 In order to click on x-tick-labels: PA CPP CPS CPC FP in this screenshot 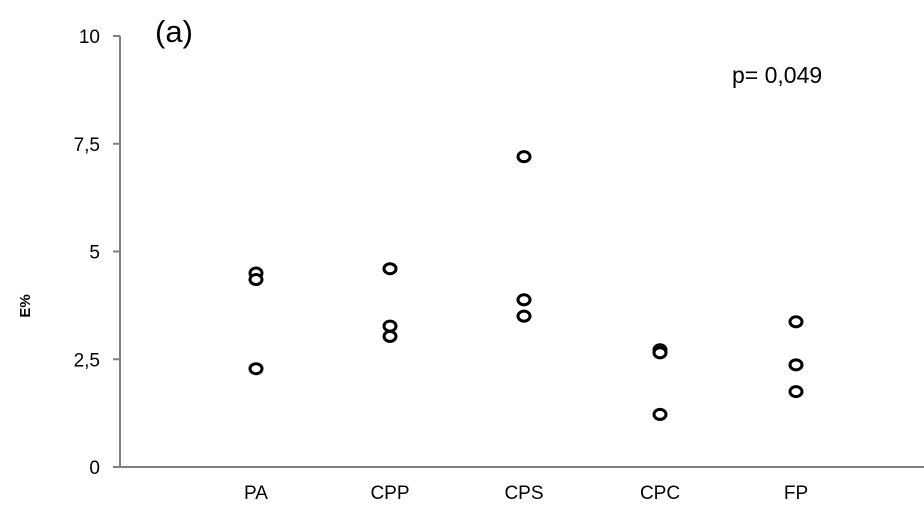, I will do `click(526, 493)`.